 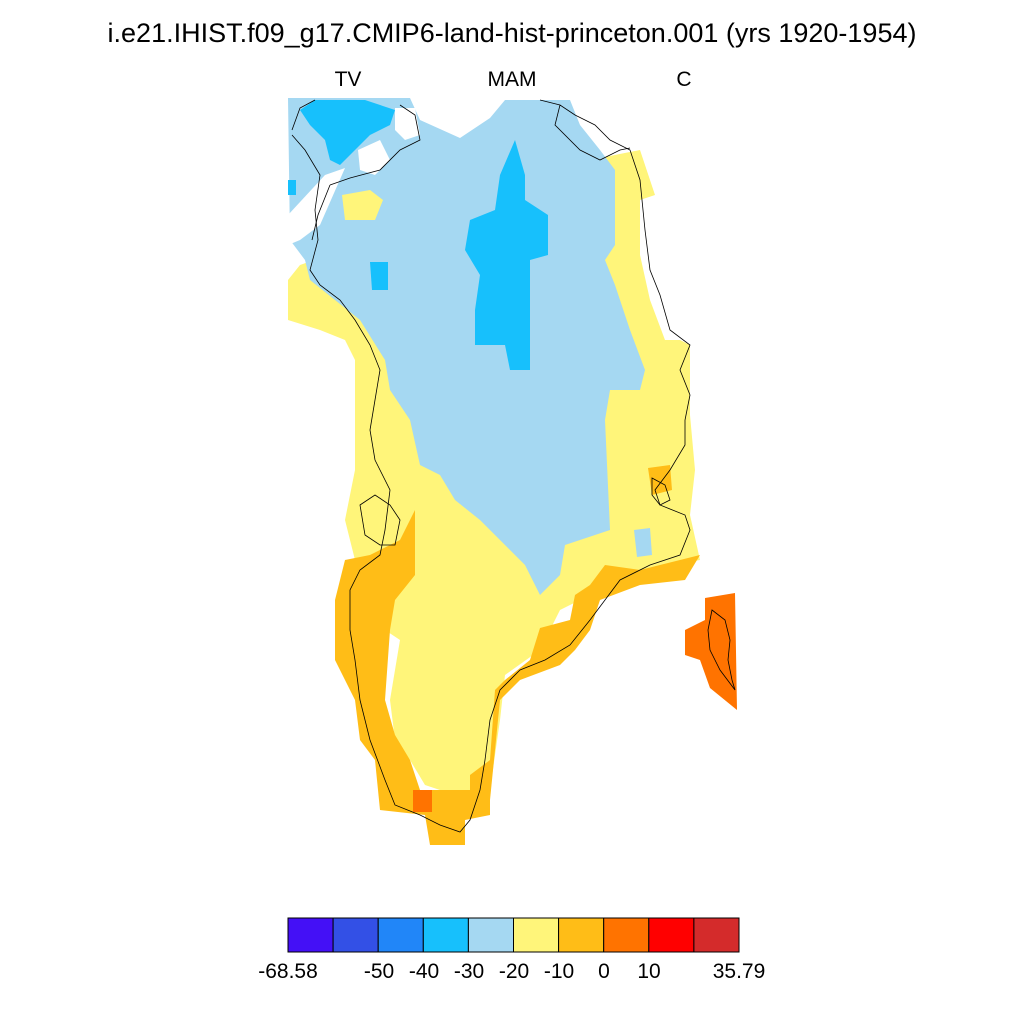 What do you see at coordinates (374, 157) in the screenshot?
I see `no-data-gap-b` at bounding box center [374, 157].